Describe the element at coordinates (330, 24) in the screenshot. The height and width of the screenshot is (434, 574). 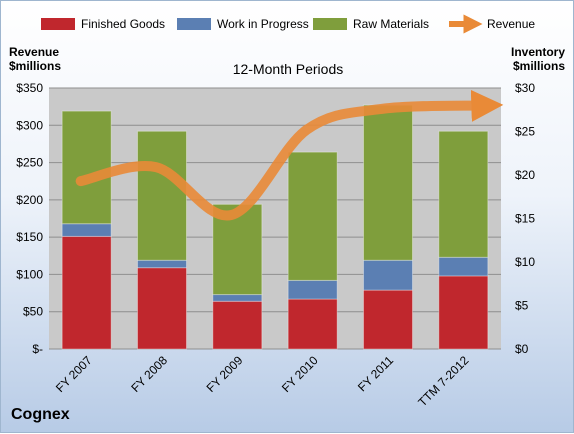
I see `legend-swatch-raw-materials` at that location.